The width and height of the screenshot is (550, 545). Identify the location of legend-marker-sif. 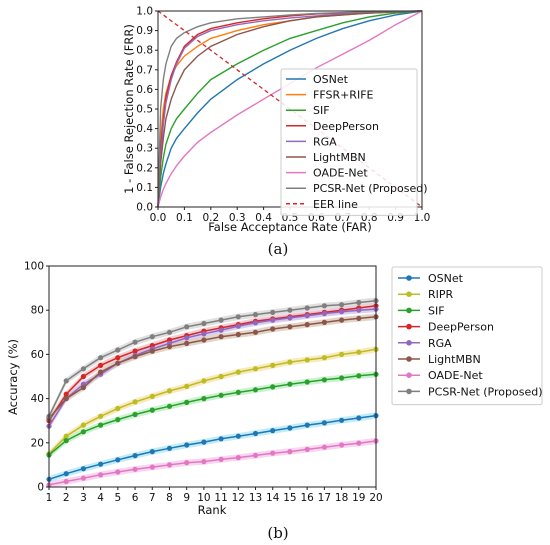
(409, 310).